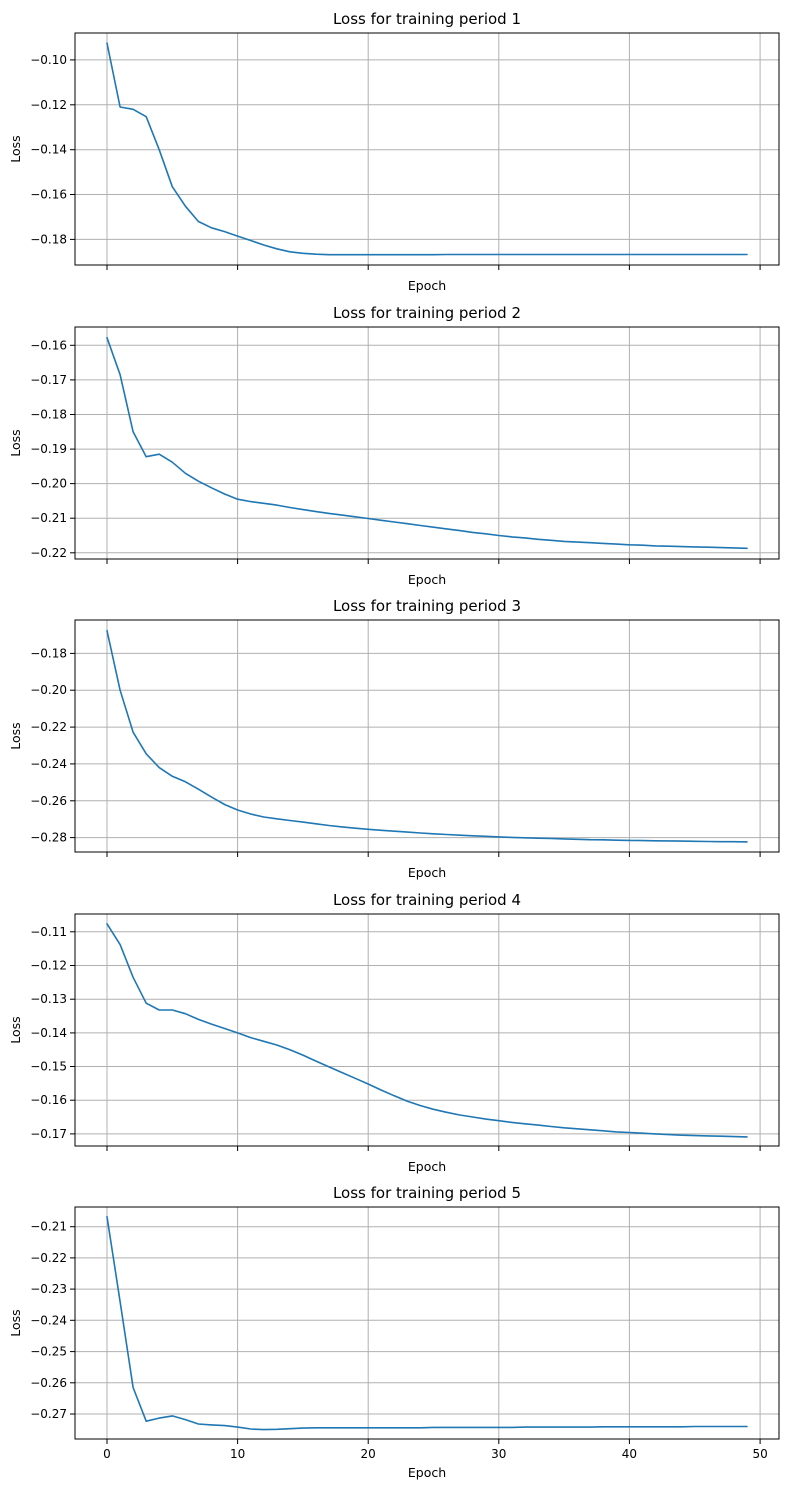 This screenshot has height=1490, width=790. Describe the element at coordinates (107, 1454) in the screenshot. I see `x-tick-label: 0` at that location.